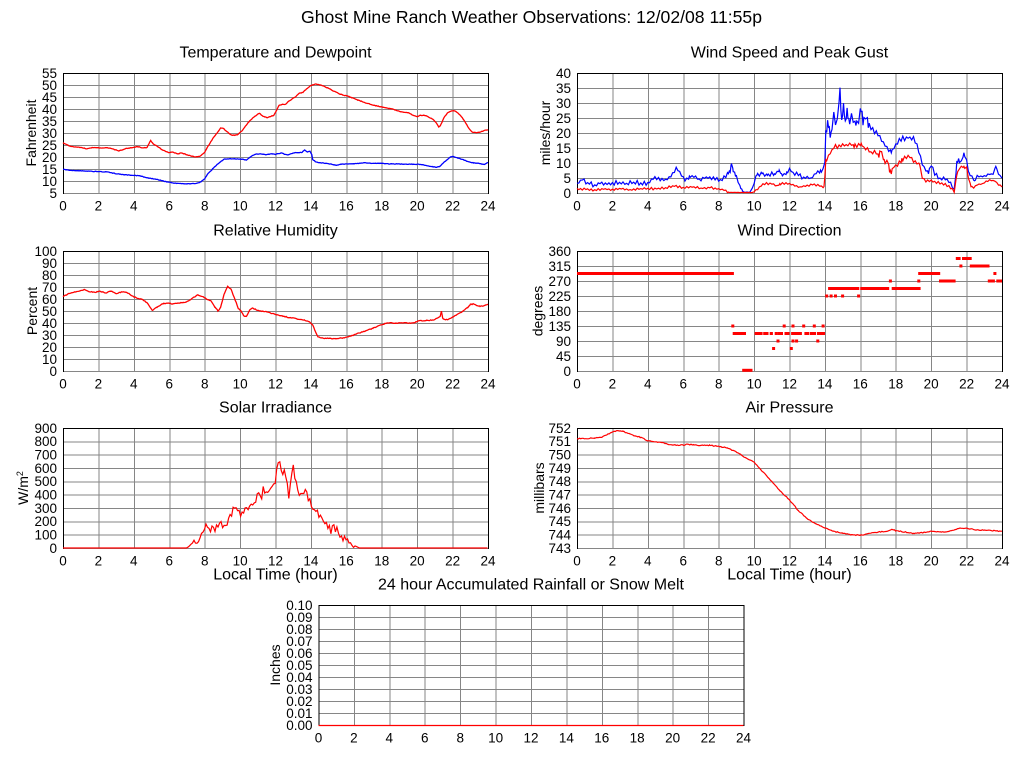 This screenshot has width=1024, height=768. What do you see at coordinates (49, 121) in the screenshot?
I see `svg-text: 35` at bounding box center [49, 121].